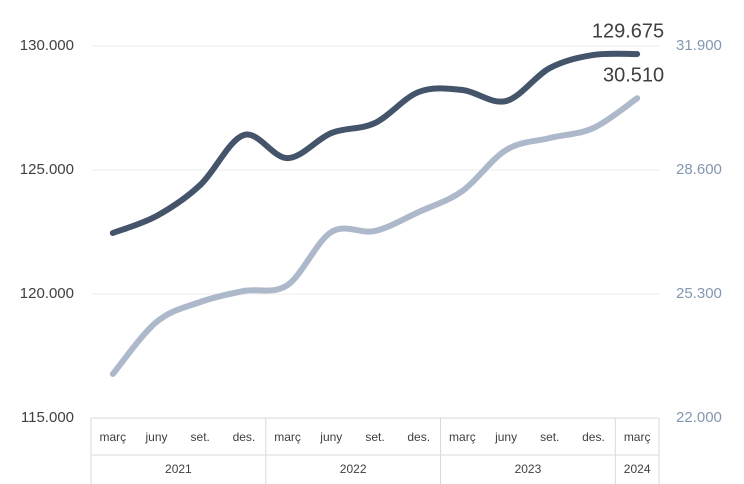 This screenshot has height=484, width=744. I want to click on x-group-label: 2021, so click(178, 469).